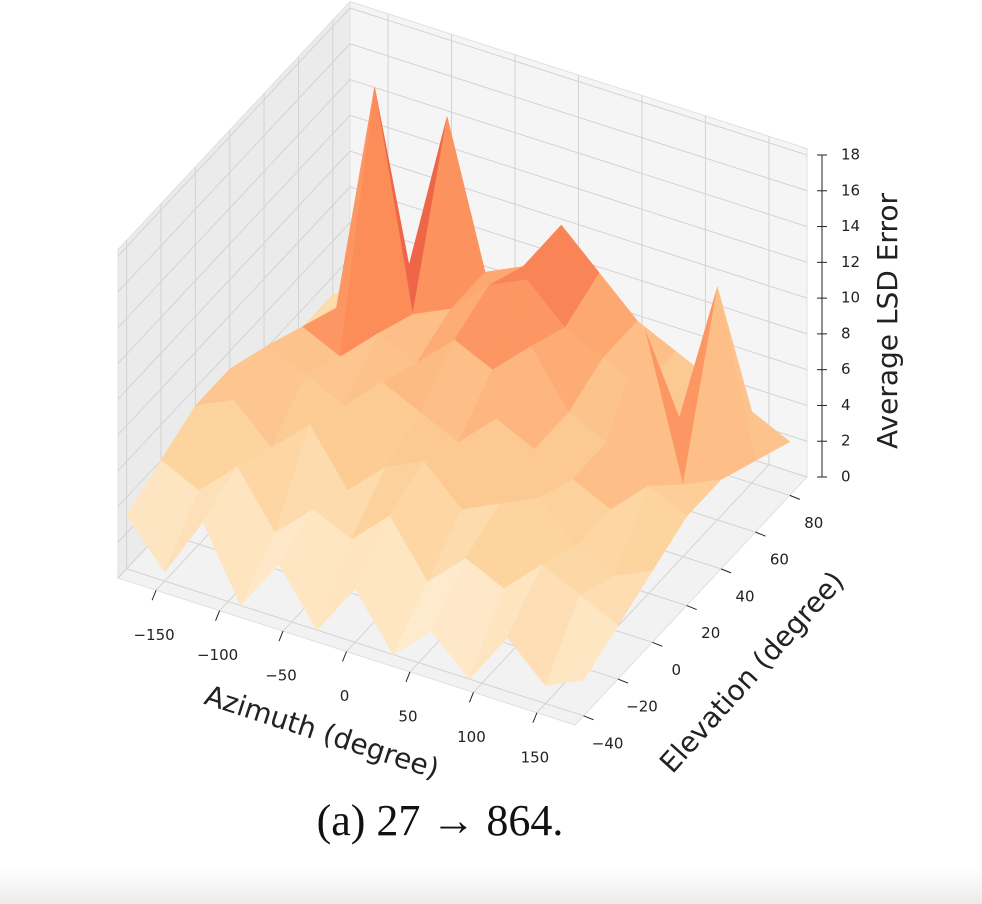 This screenshot has width=982, height=904. What do you see at coordinates (491, 886) in the screenshot?
I see `footer-bar` at bounding box center [491, 886].